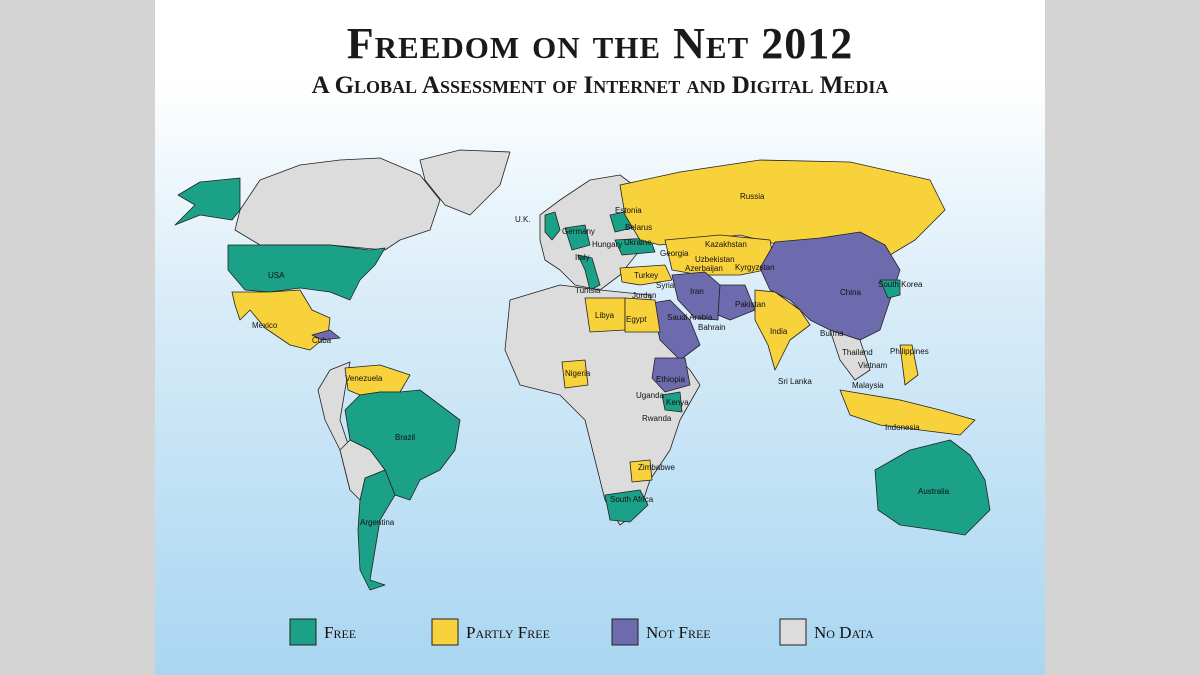  I want to click on country-label: Russia, so click(752, 196).